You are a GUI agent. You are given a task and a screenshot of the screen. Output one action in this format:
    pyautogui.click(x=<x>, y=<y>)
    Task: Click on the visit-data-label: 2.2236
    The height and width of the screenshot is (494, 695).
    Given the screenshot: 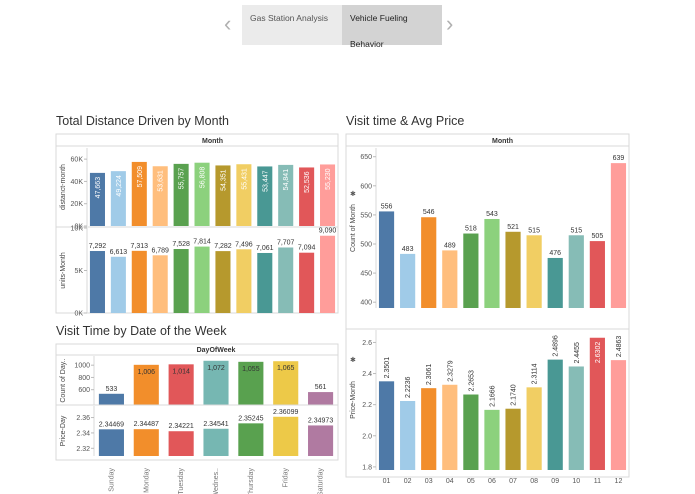 What is the action you would take?
    pyautogui.click(x=408, y=387)
    